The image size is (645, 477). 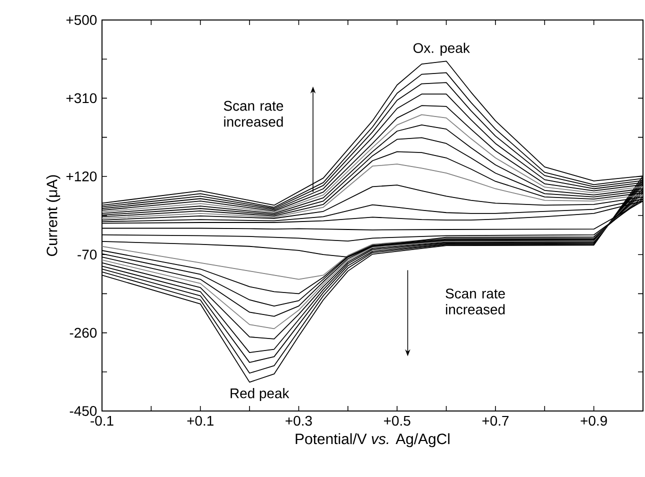 I want to click on y-tick-label: -70, so click(x=87, y=255).